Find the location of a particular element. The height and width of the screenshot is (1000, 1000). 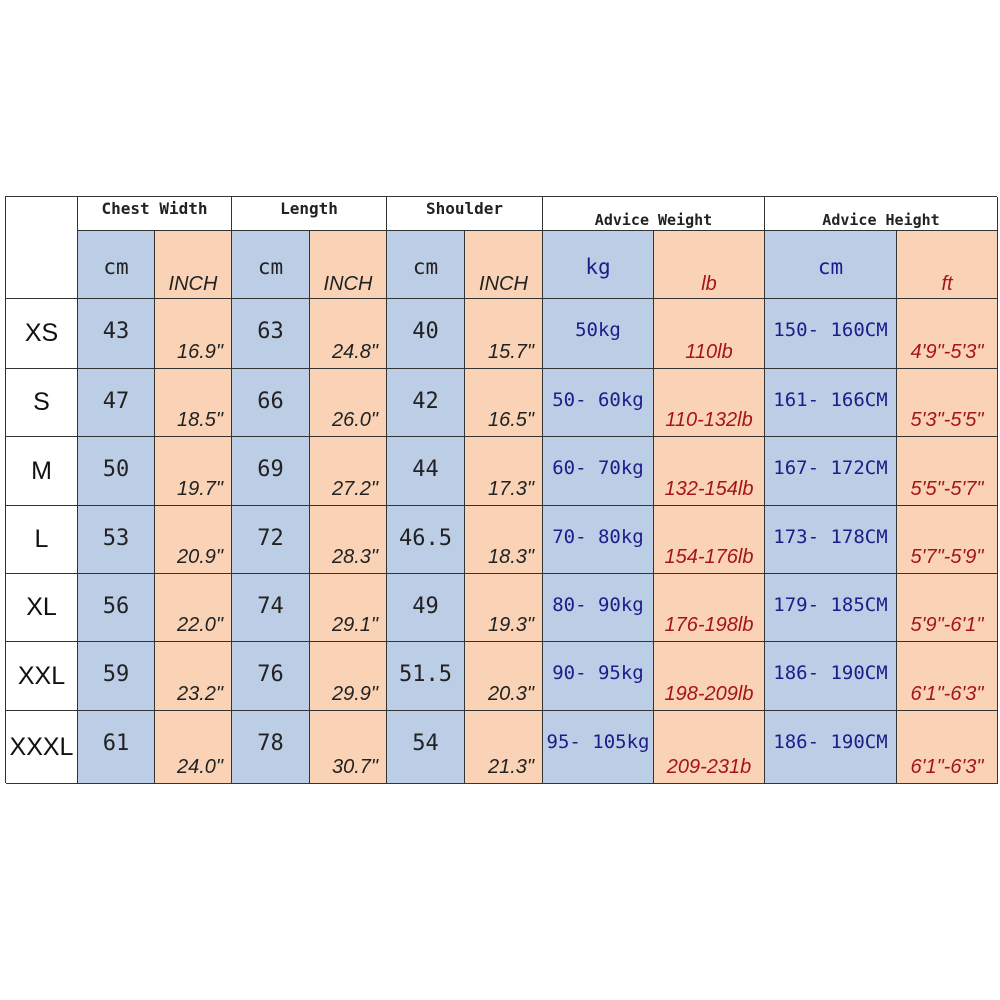

group-header: Chest Width is located at coordinates (155, 214).